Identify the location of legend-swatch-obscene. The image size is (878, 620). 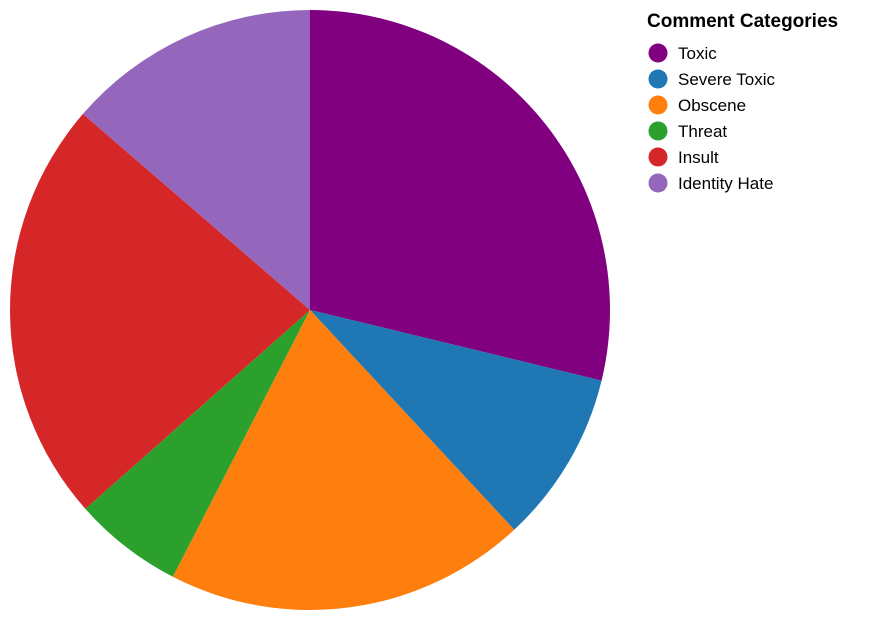
(658, 105).